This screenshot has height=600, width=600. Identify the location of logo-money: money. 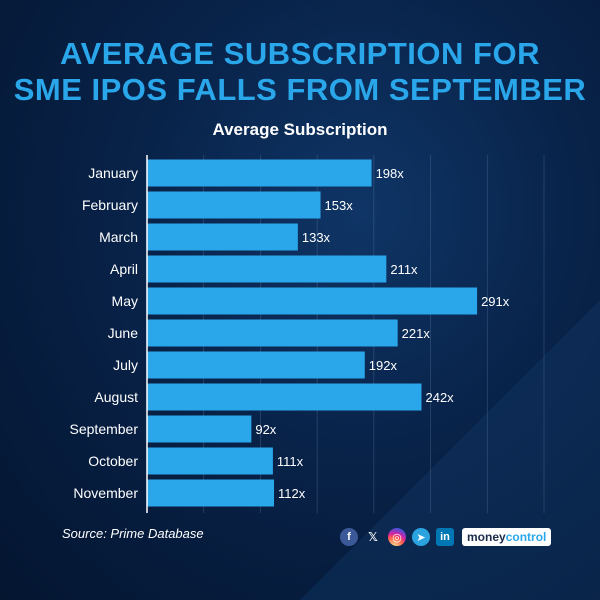
(486, 537).